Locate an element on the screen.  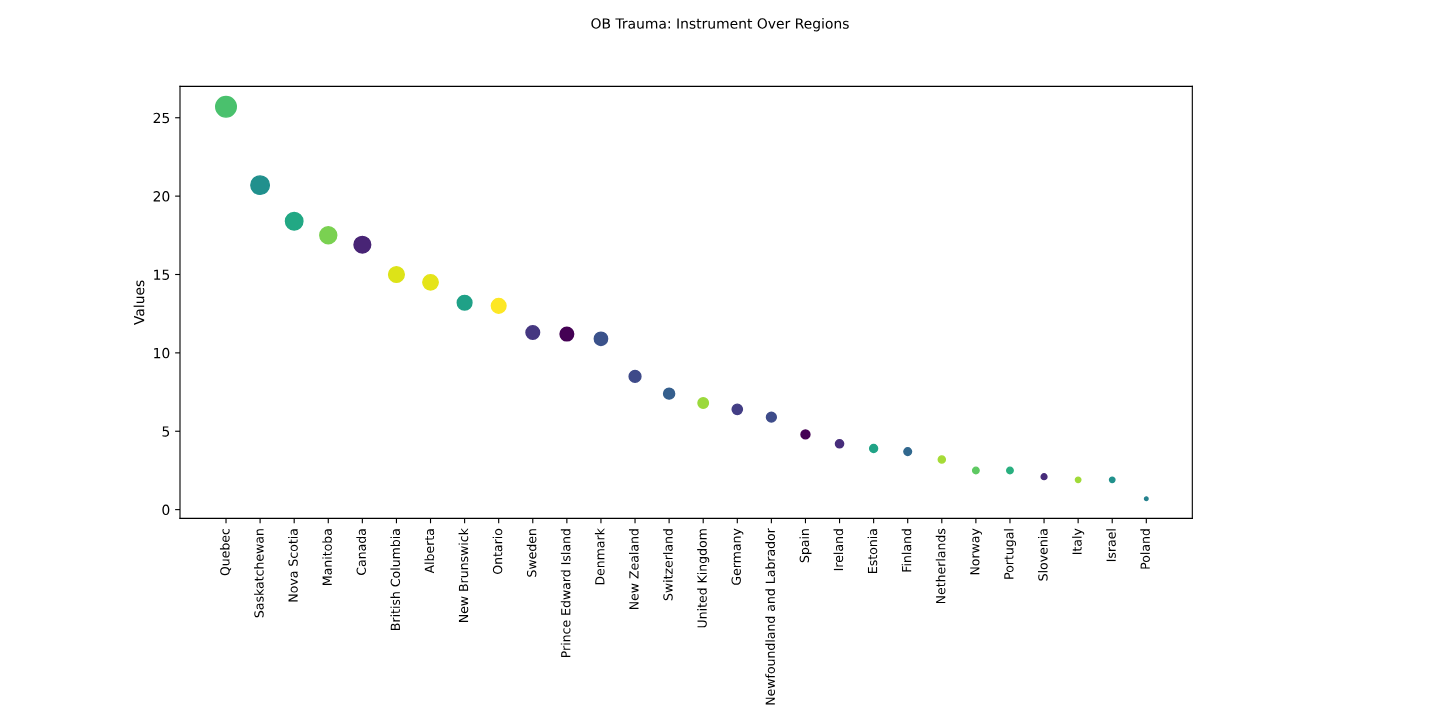
x-tick-label: Denmark is located at coordinates (599, 556).